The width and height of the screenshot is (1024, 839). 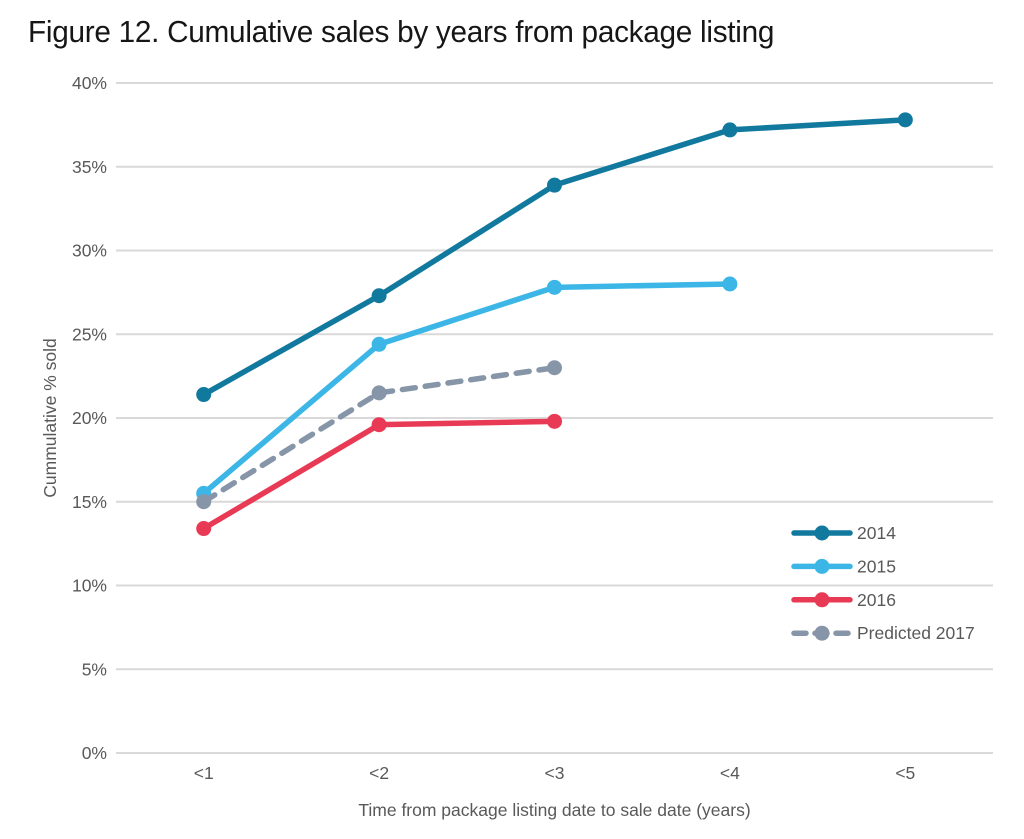 I want to click on legend-marker-dot-predicted-2017, so click(x=822, y=633).